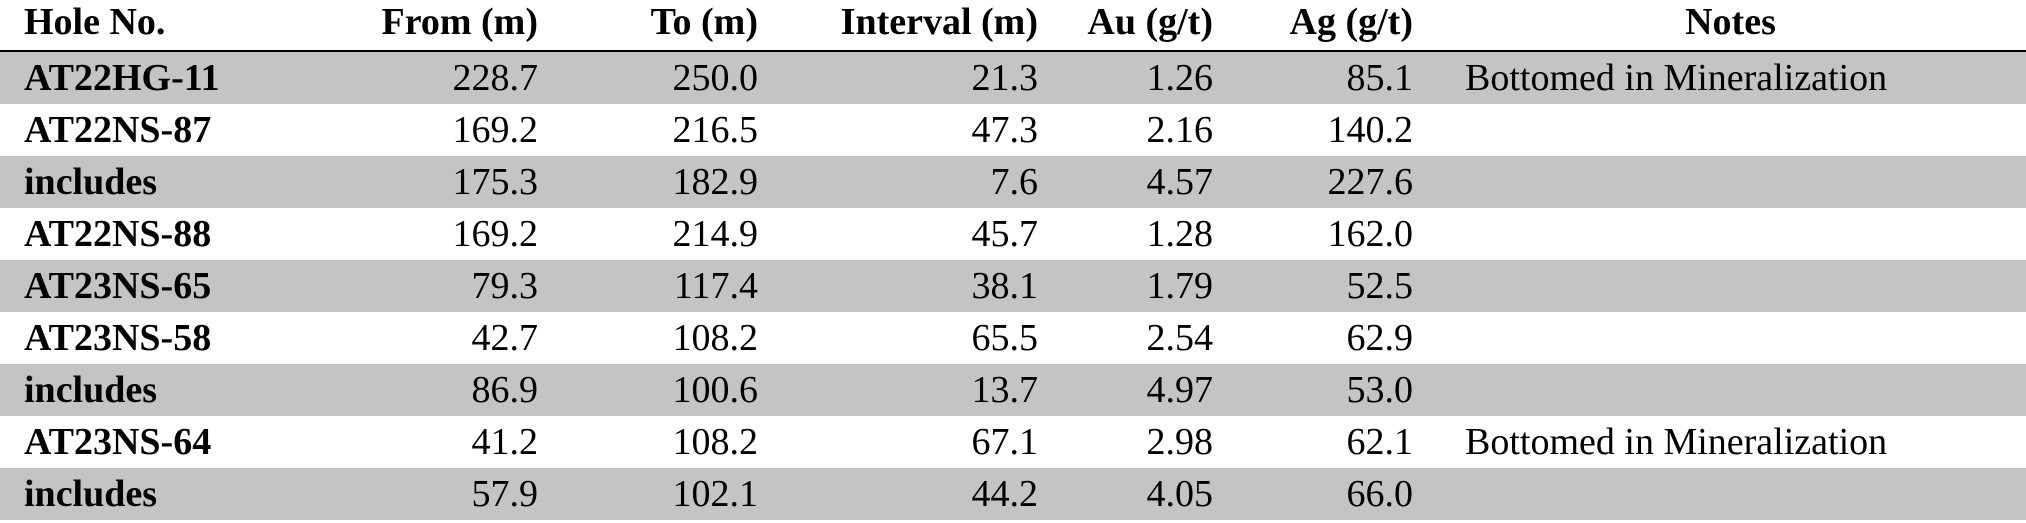  What do you see at coordinates (1147, 182) in the screenshot?
I see `table-cell: 4.57` at bounding box center [1147, 182].